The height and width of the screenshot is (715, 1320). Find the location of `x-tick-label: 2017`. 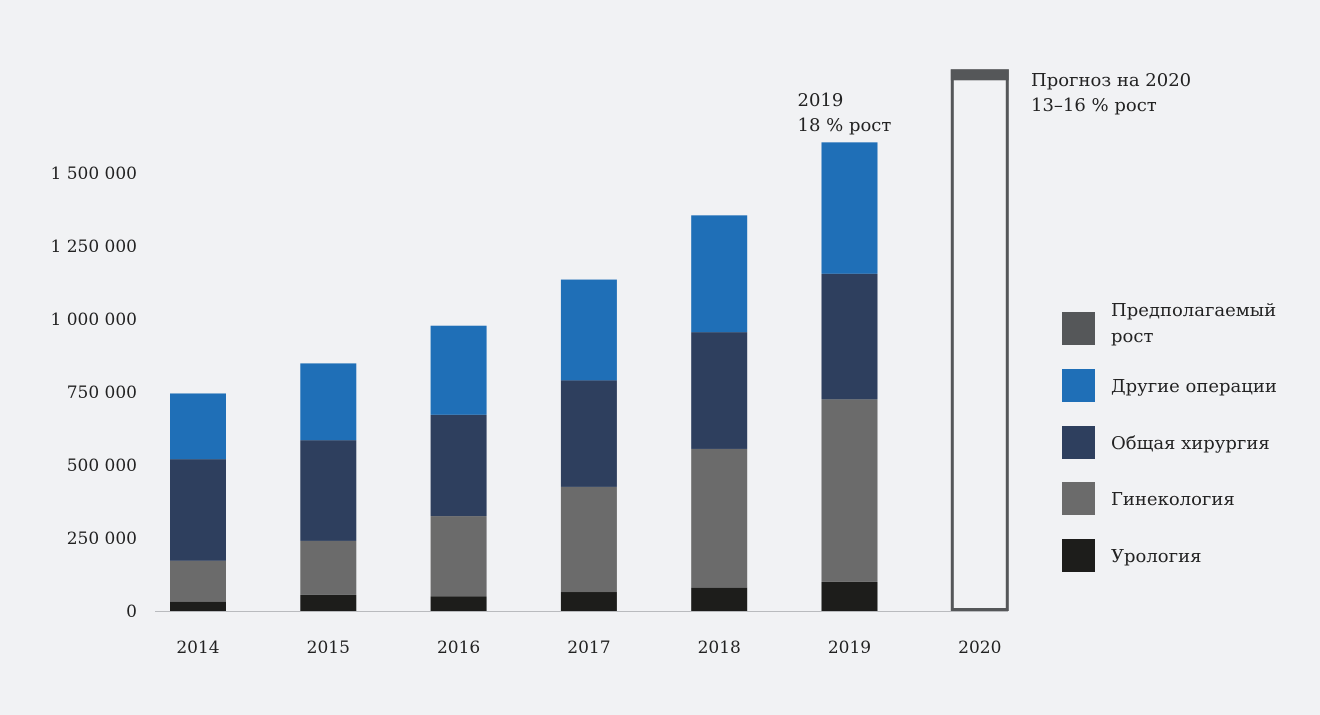

x-tick-label: 2017 is located at coordinates (588, 648).